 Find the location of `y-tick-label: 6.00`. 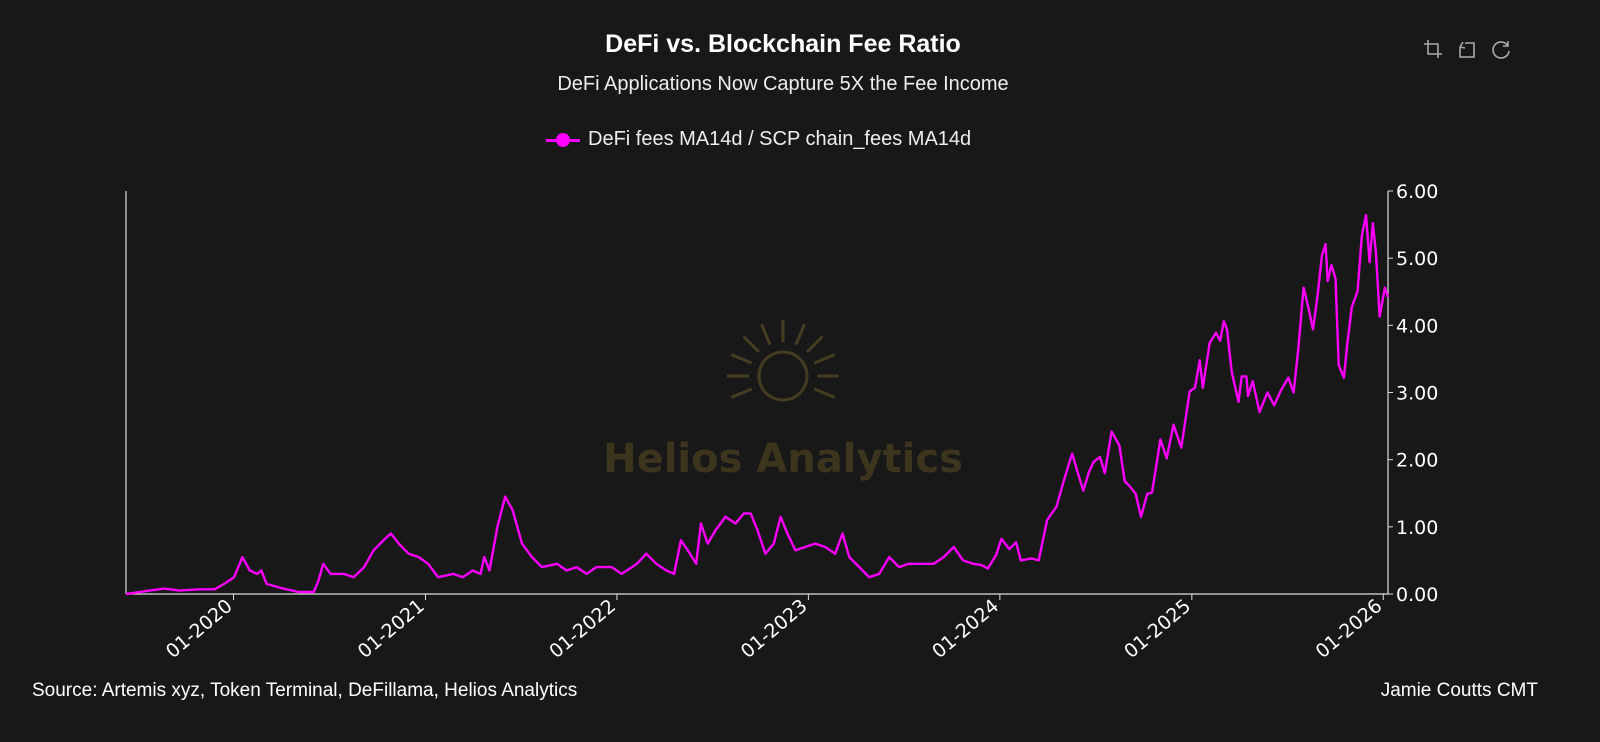

y-tick-label: 6.00 is located at coordinates (1417, 192).